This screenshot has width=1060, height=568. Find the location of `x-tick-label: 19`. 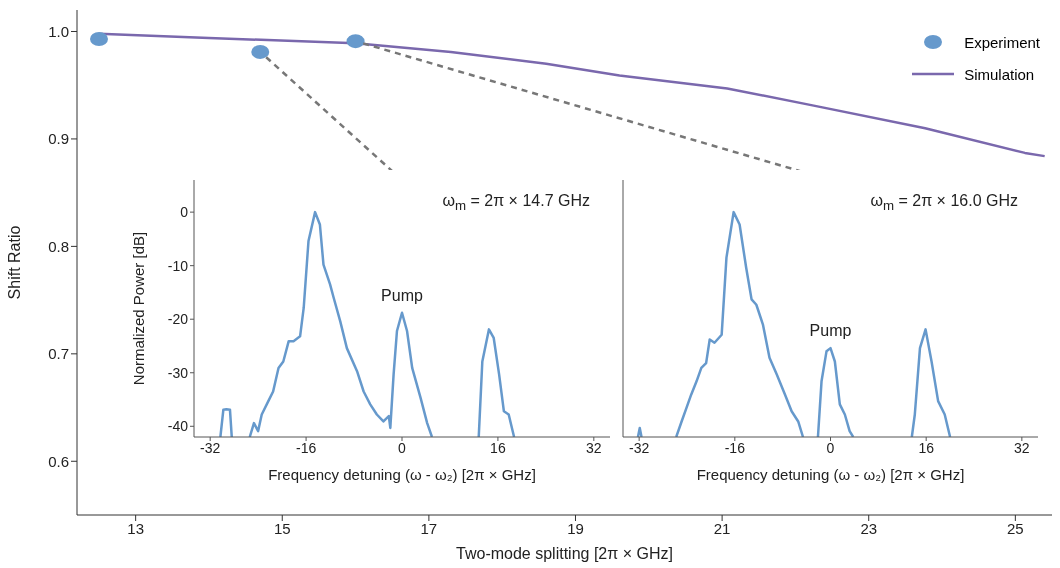

x-tick-label: 19 is located at coordinates (575, 528).